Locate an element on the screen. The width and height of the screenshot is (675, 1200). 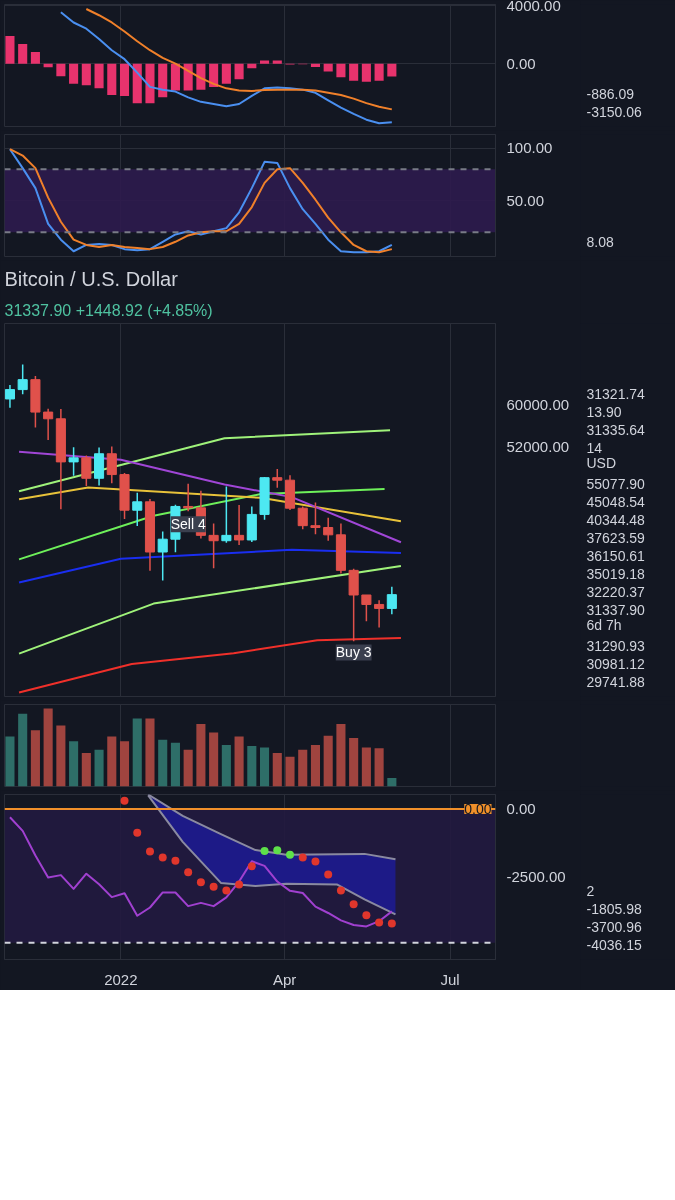
text: 6d 7h is located at coordinates (604, 624).